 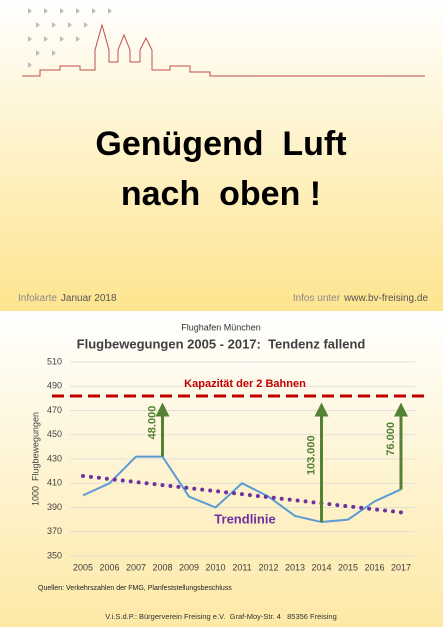 What do you see at coordinates (391, 439) in the screenshot?
I see `arrow-label: 76.000` at bounding box center [391, 439].